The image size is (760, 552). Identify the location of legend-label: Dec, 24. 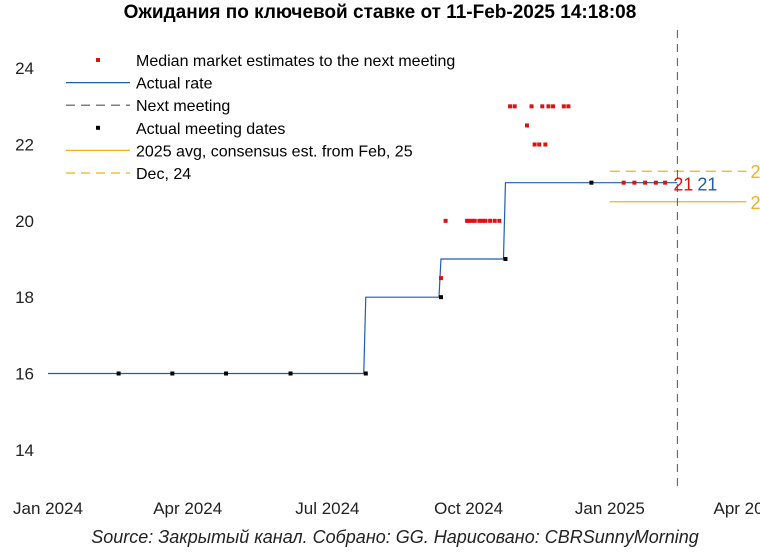
(163, 174).